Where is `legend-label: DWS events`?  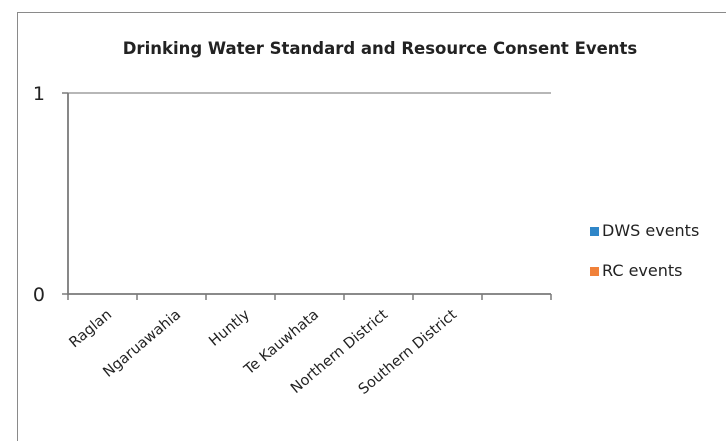
legend-label: DWS events is located at coordinates (650, 230).